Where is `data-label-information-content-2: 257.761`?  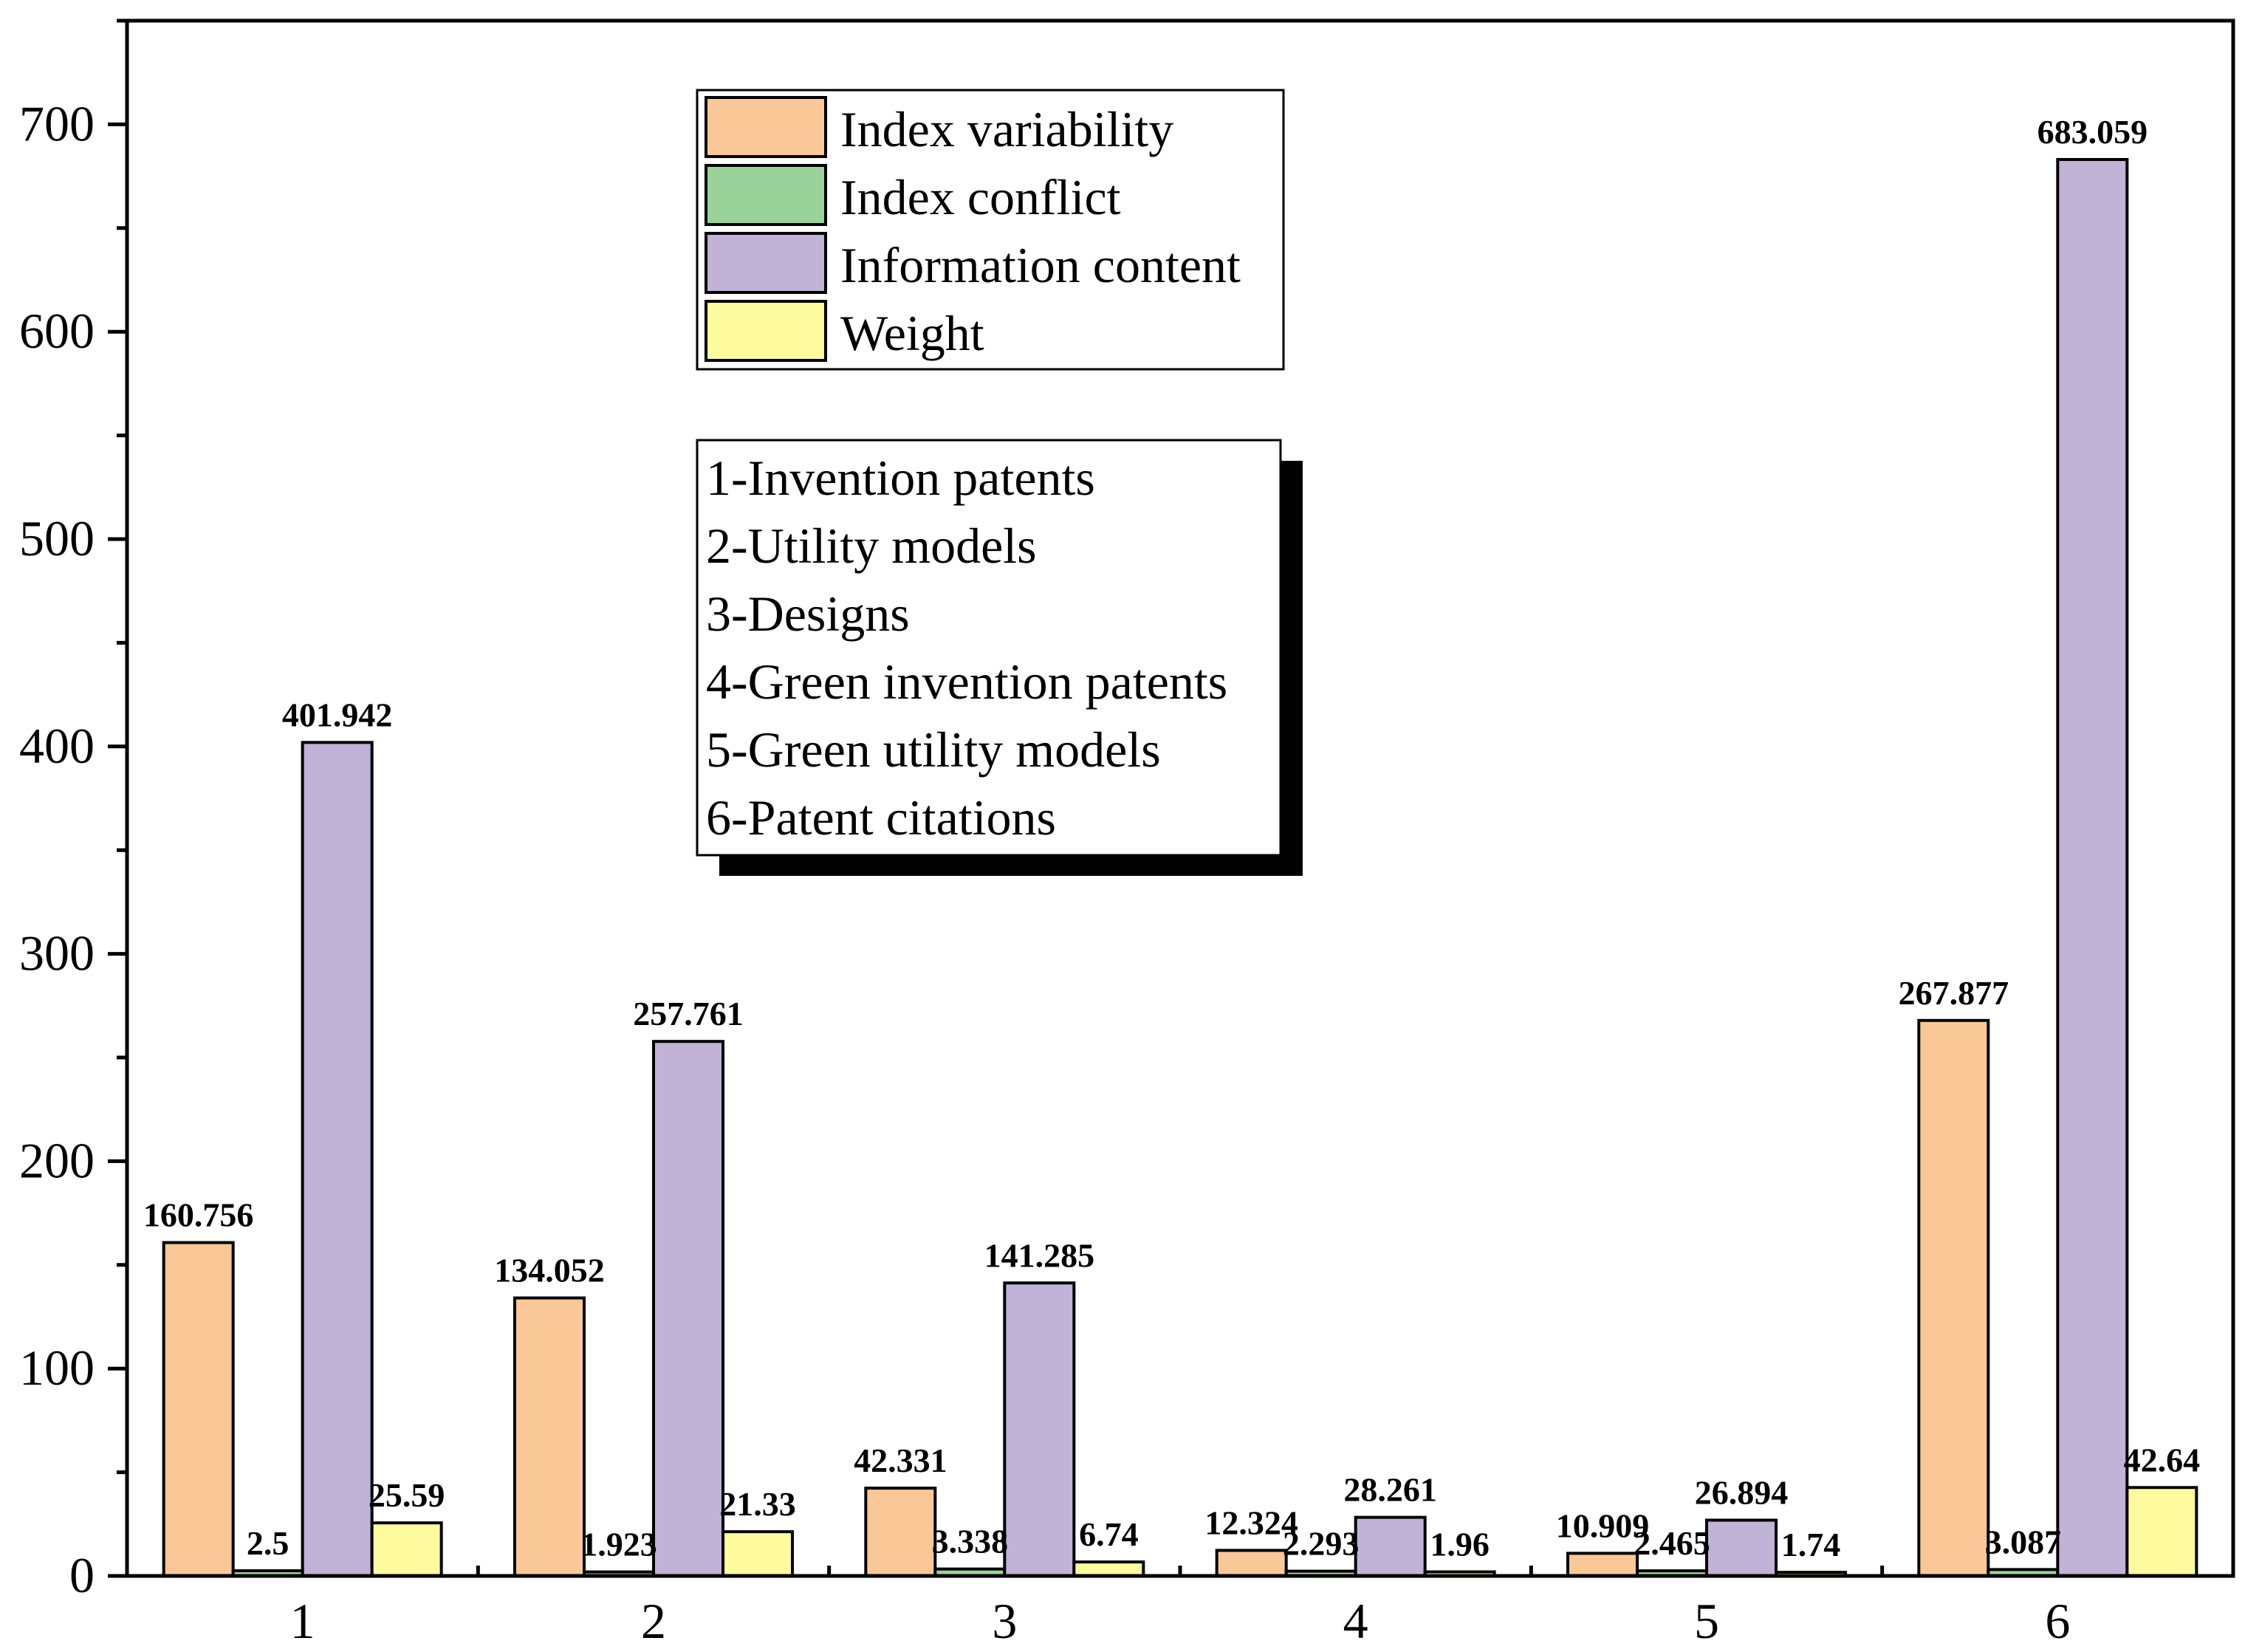
data-label-information-content-2: 257.761 is located at coordinates (688, 1013).